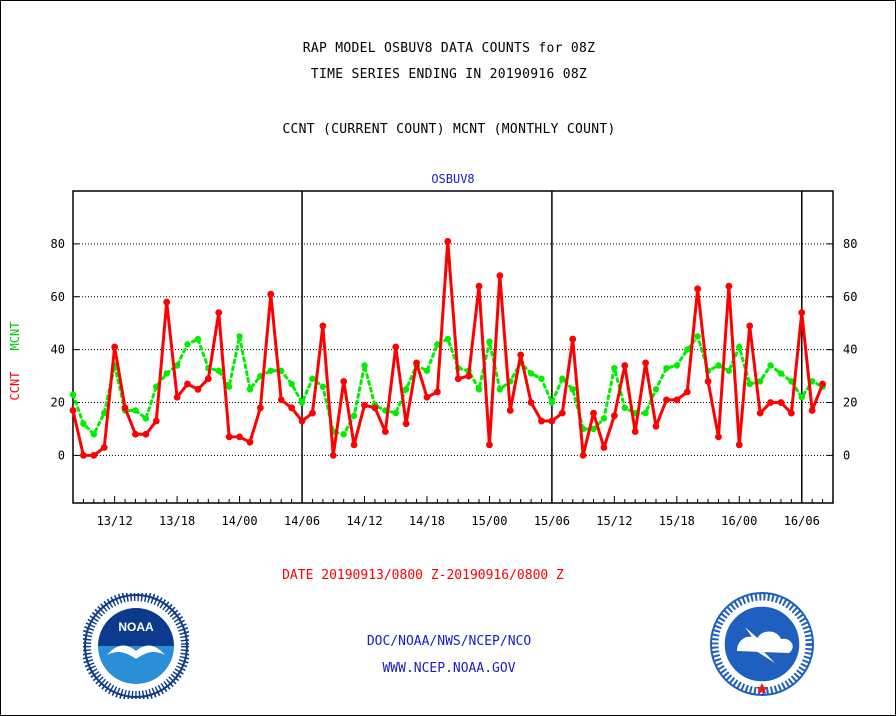  Describe the element at coordinates (846, 455) in the screenshot. I see `y-tick-label-right: 0` at that location.